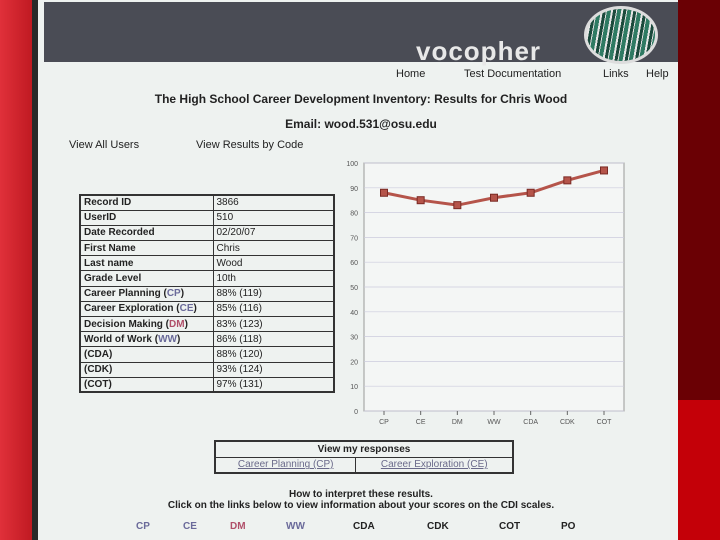 The image size is (720, 540). What do you see at coordinates (273, 217) in the screenshot?
I see `record-value: 510` at bounding box center [273, 217].